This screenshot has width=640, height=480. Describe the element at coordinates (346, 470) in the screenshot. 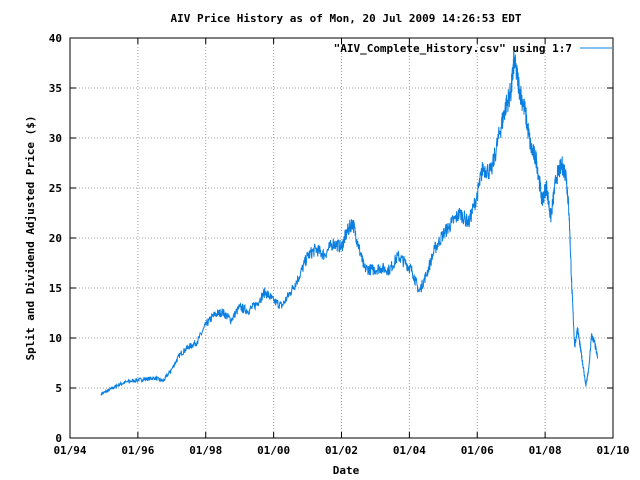

I see `x-axis-label: Date` at that location.